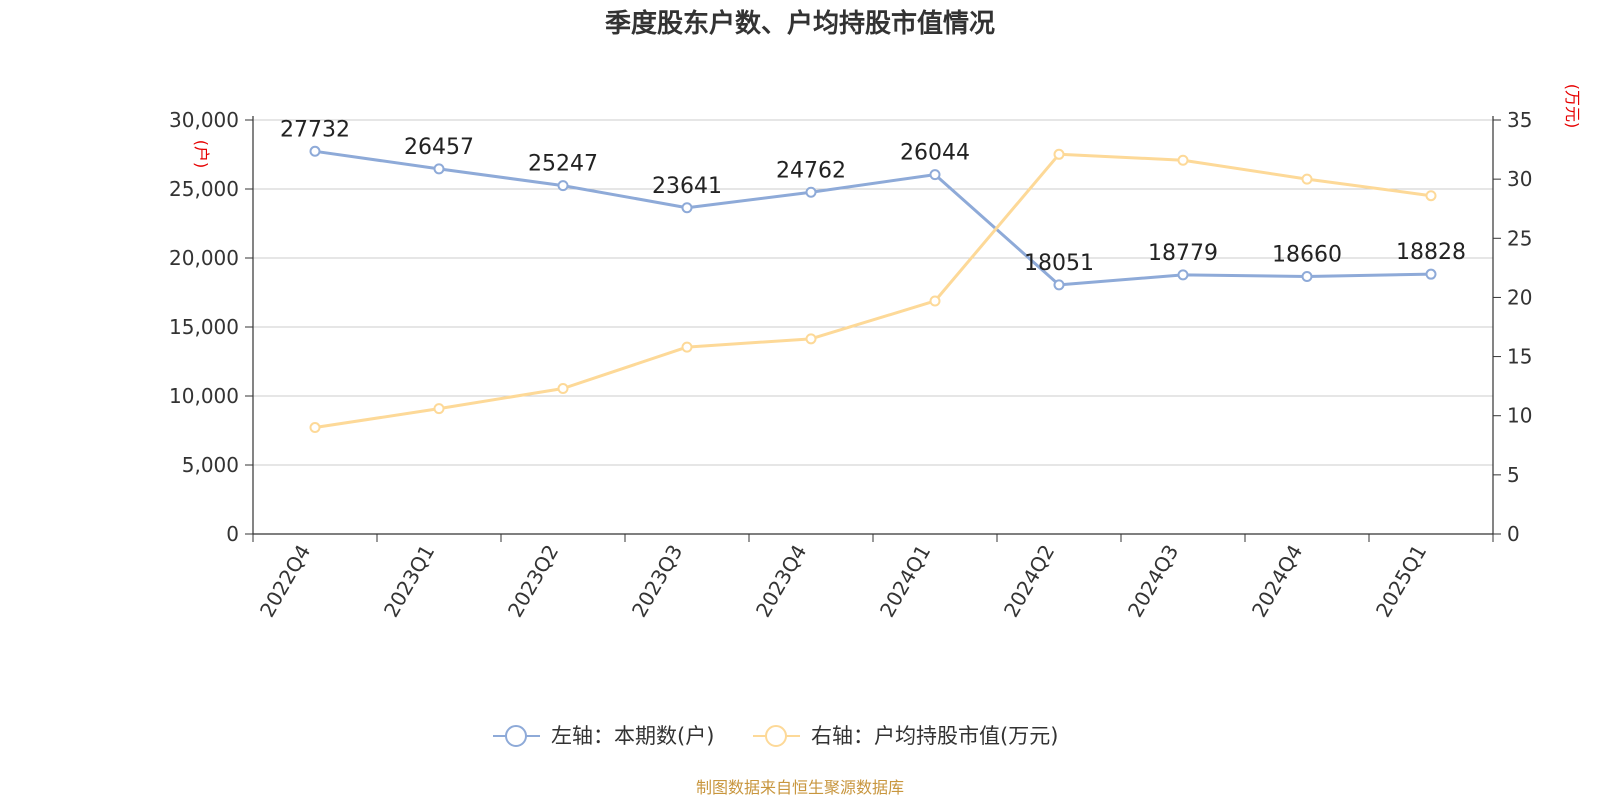  What do you see at coordinates (1519, 416) in the screenshot?
I see `right-tick-label: 10` at bounding box center [1519, 416].